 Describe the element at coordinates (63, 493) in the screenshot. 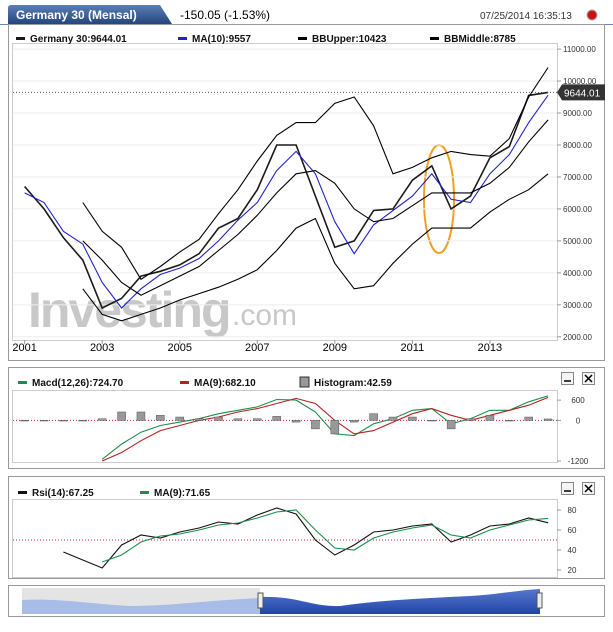

I see `legend-label: Rsi(14):67.25` at that location.